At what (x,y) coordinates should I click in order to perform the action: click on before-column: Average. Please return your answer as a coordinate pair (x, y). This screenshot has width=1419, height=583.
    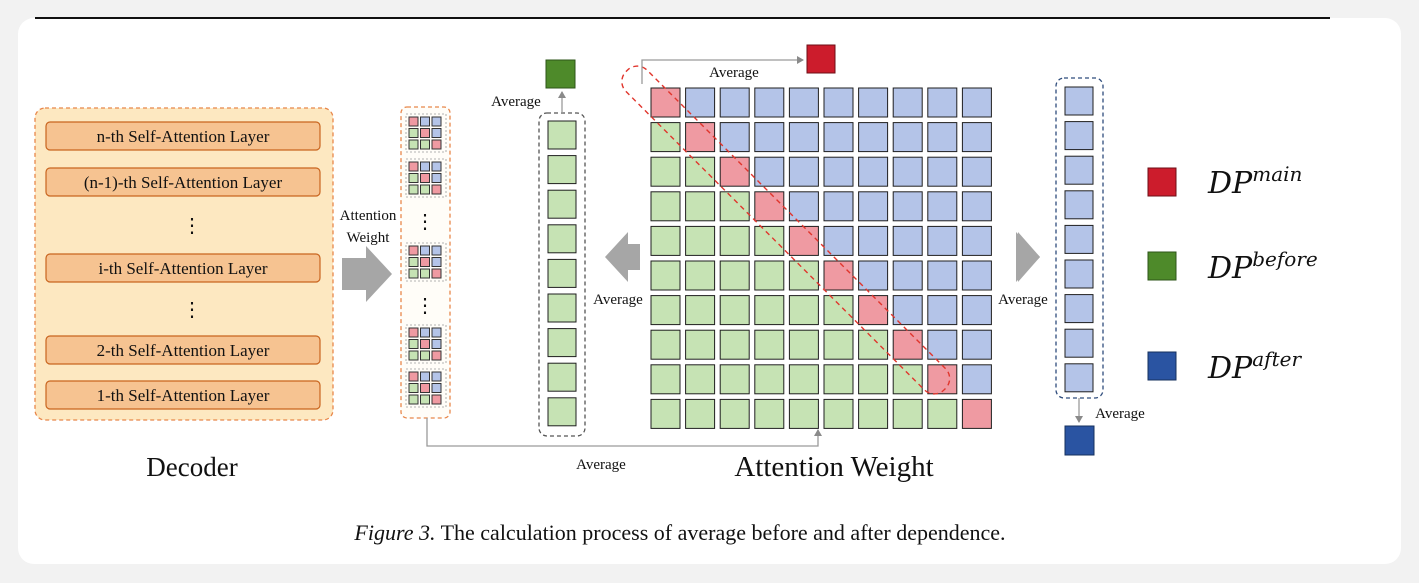
    Looking at the image, I should click on (538, 248).